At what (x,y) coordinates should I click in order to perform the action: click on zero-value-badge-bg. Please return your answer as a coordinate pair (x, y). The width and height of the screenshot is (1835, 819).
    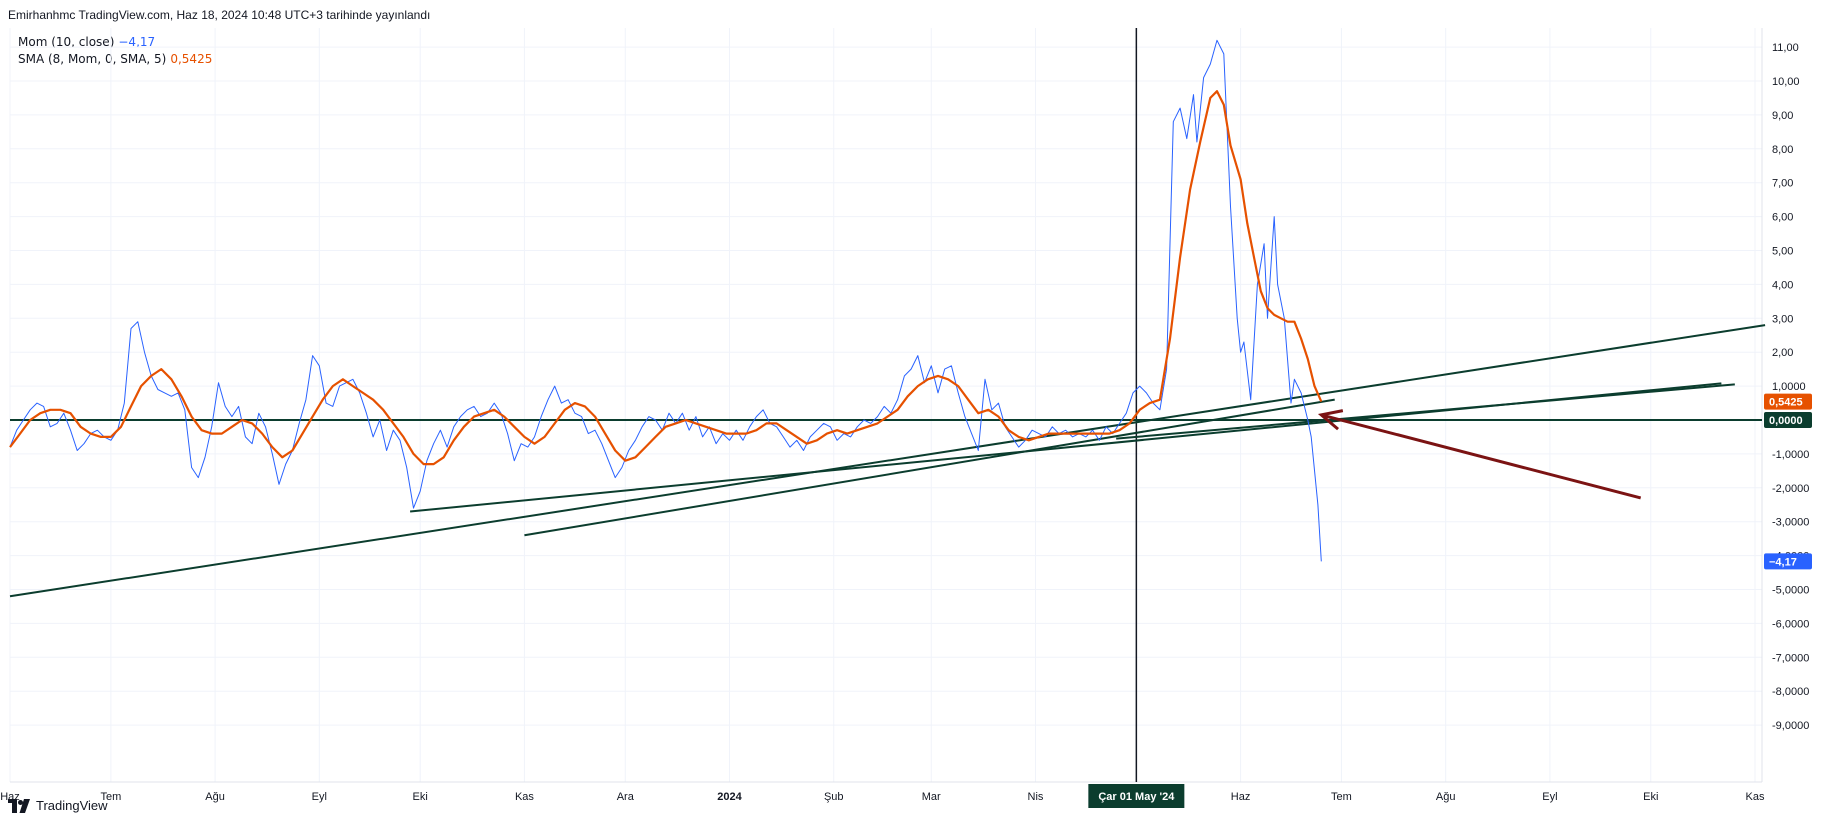
    Looking at the image, I should click on (1788, 420).